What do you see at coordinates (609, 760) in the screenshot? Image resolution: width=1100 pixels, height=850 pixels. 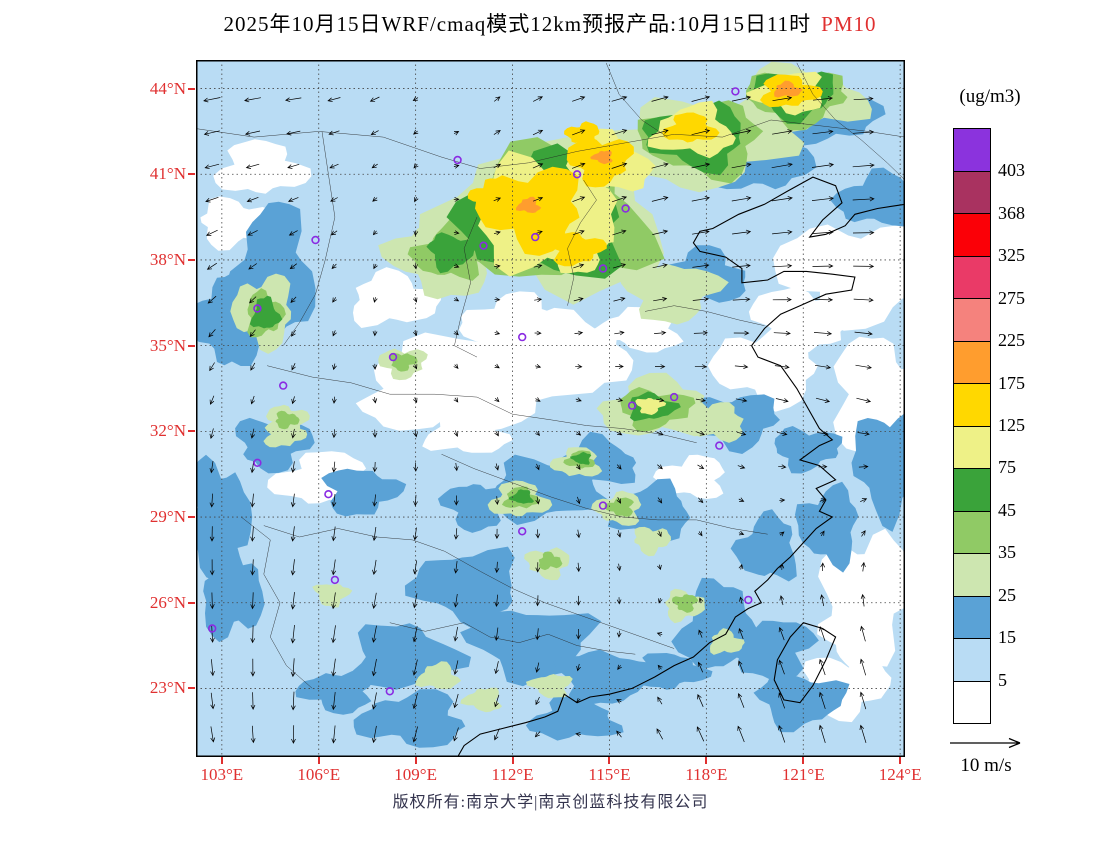 I see `lon-tick-mark` at bounding box center [609, 760].